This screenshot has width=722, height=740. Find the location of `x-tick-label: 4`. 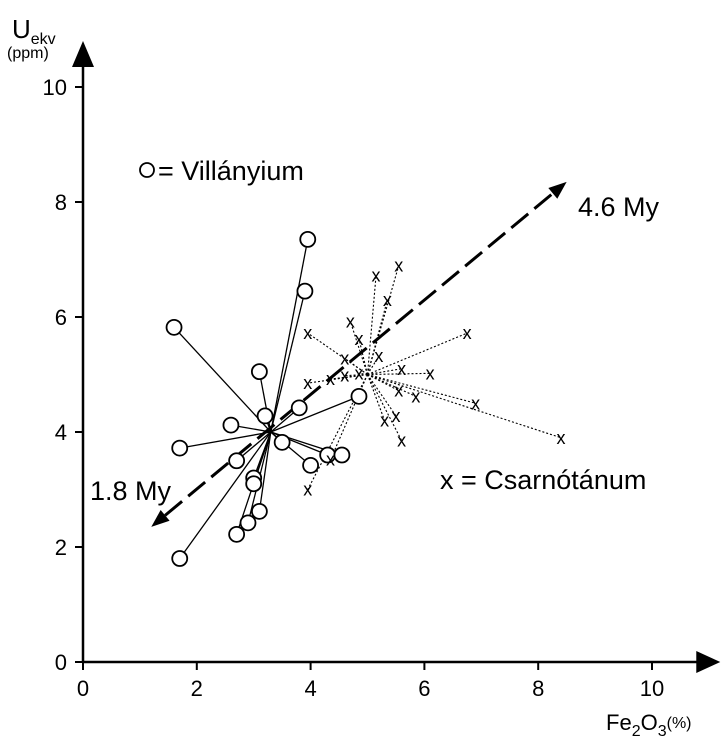

x-tick-label: 4 is located at coordinates (310, 688).